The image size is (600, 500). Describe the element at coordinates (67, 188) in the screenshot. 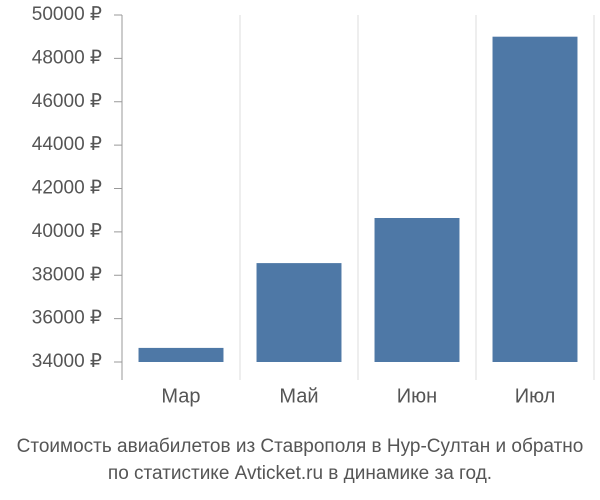

I see `y-tick-label: 42000 ₽` at that location.